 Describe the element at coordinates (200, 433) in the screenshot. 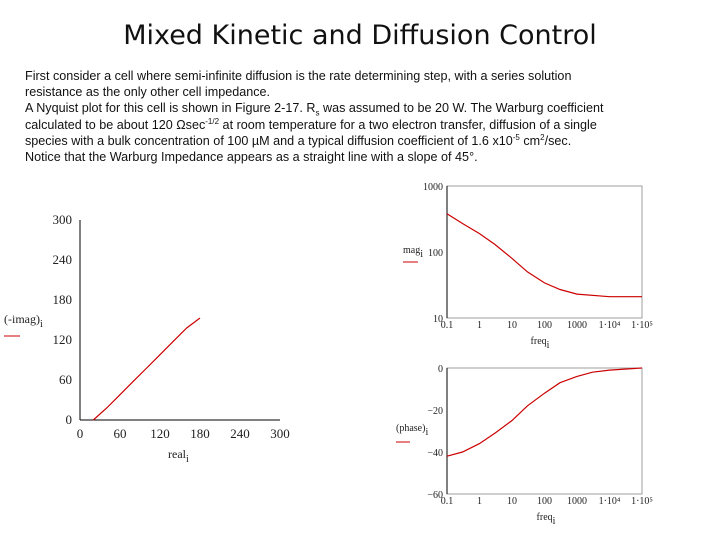

I see `nyquist-x-tick-label: 180` at that location.